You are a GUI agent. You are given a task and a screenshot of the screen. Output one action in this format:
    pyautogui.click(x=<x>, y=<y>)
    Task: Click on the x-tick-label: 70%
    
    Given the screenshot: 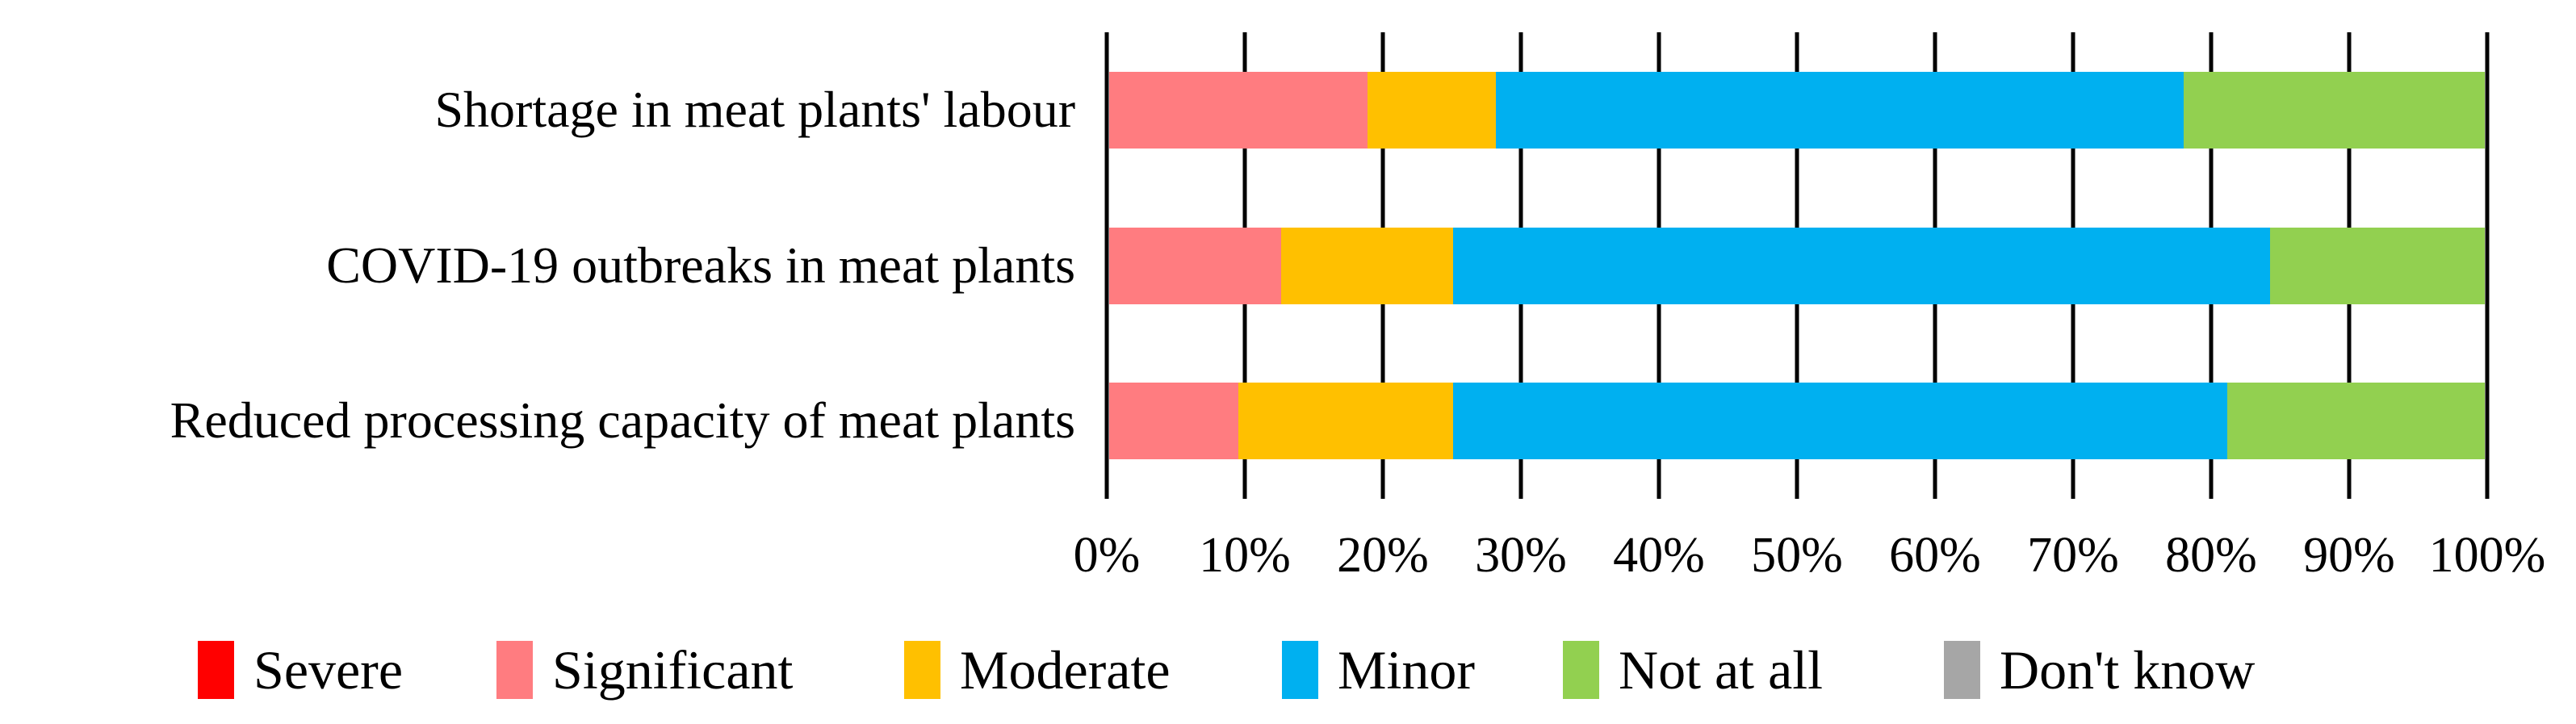 What is the action you would take?
    pyautogui.click(x=2073, y=555)
    